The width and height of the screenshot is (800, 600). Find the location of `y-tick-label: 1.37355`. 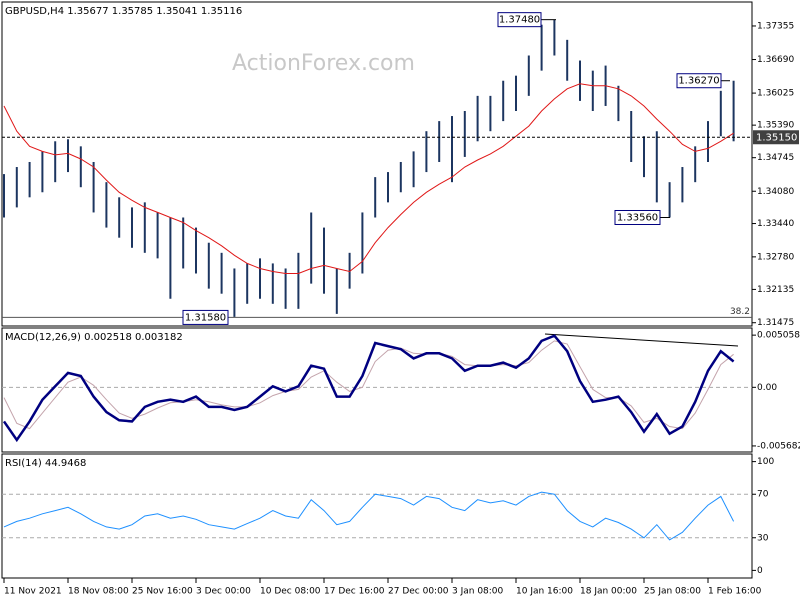

y-tick-label: 1.37355 is located at coordinates (775, 26).